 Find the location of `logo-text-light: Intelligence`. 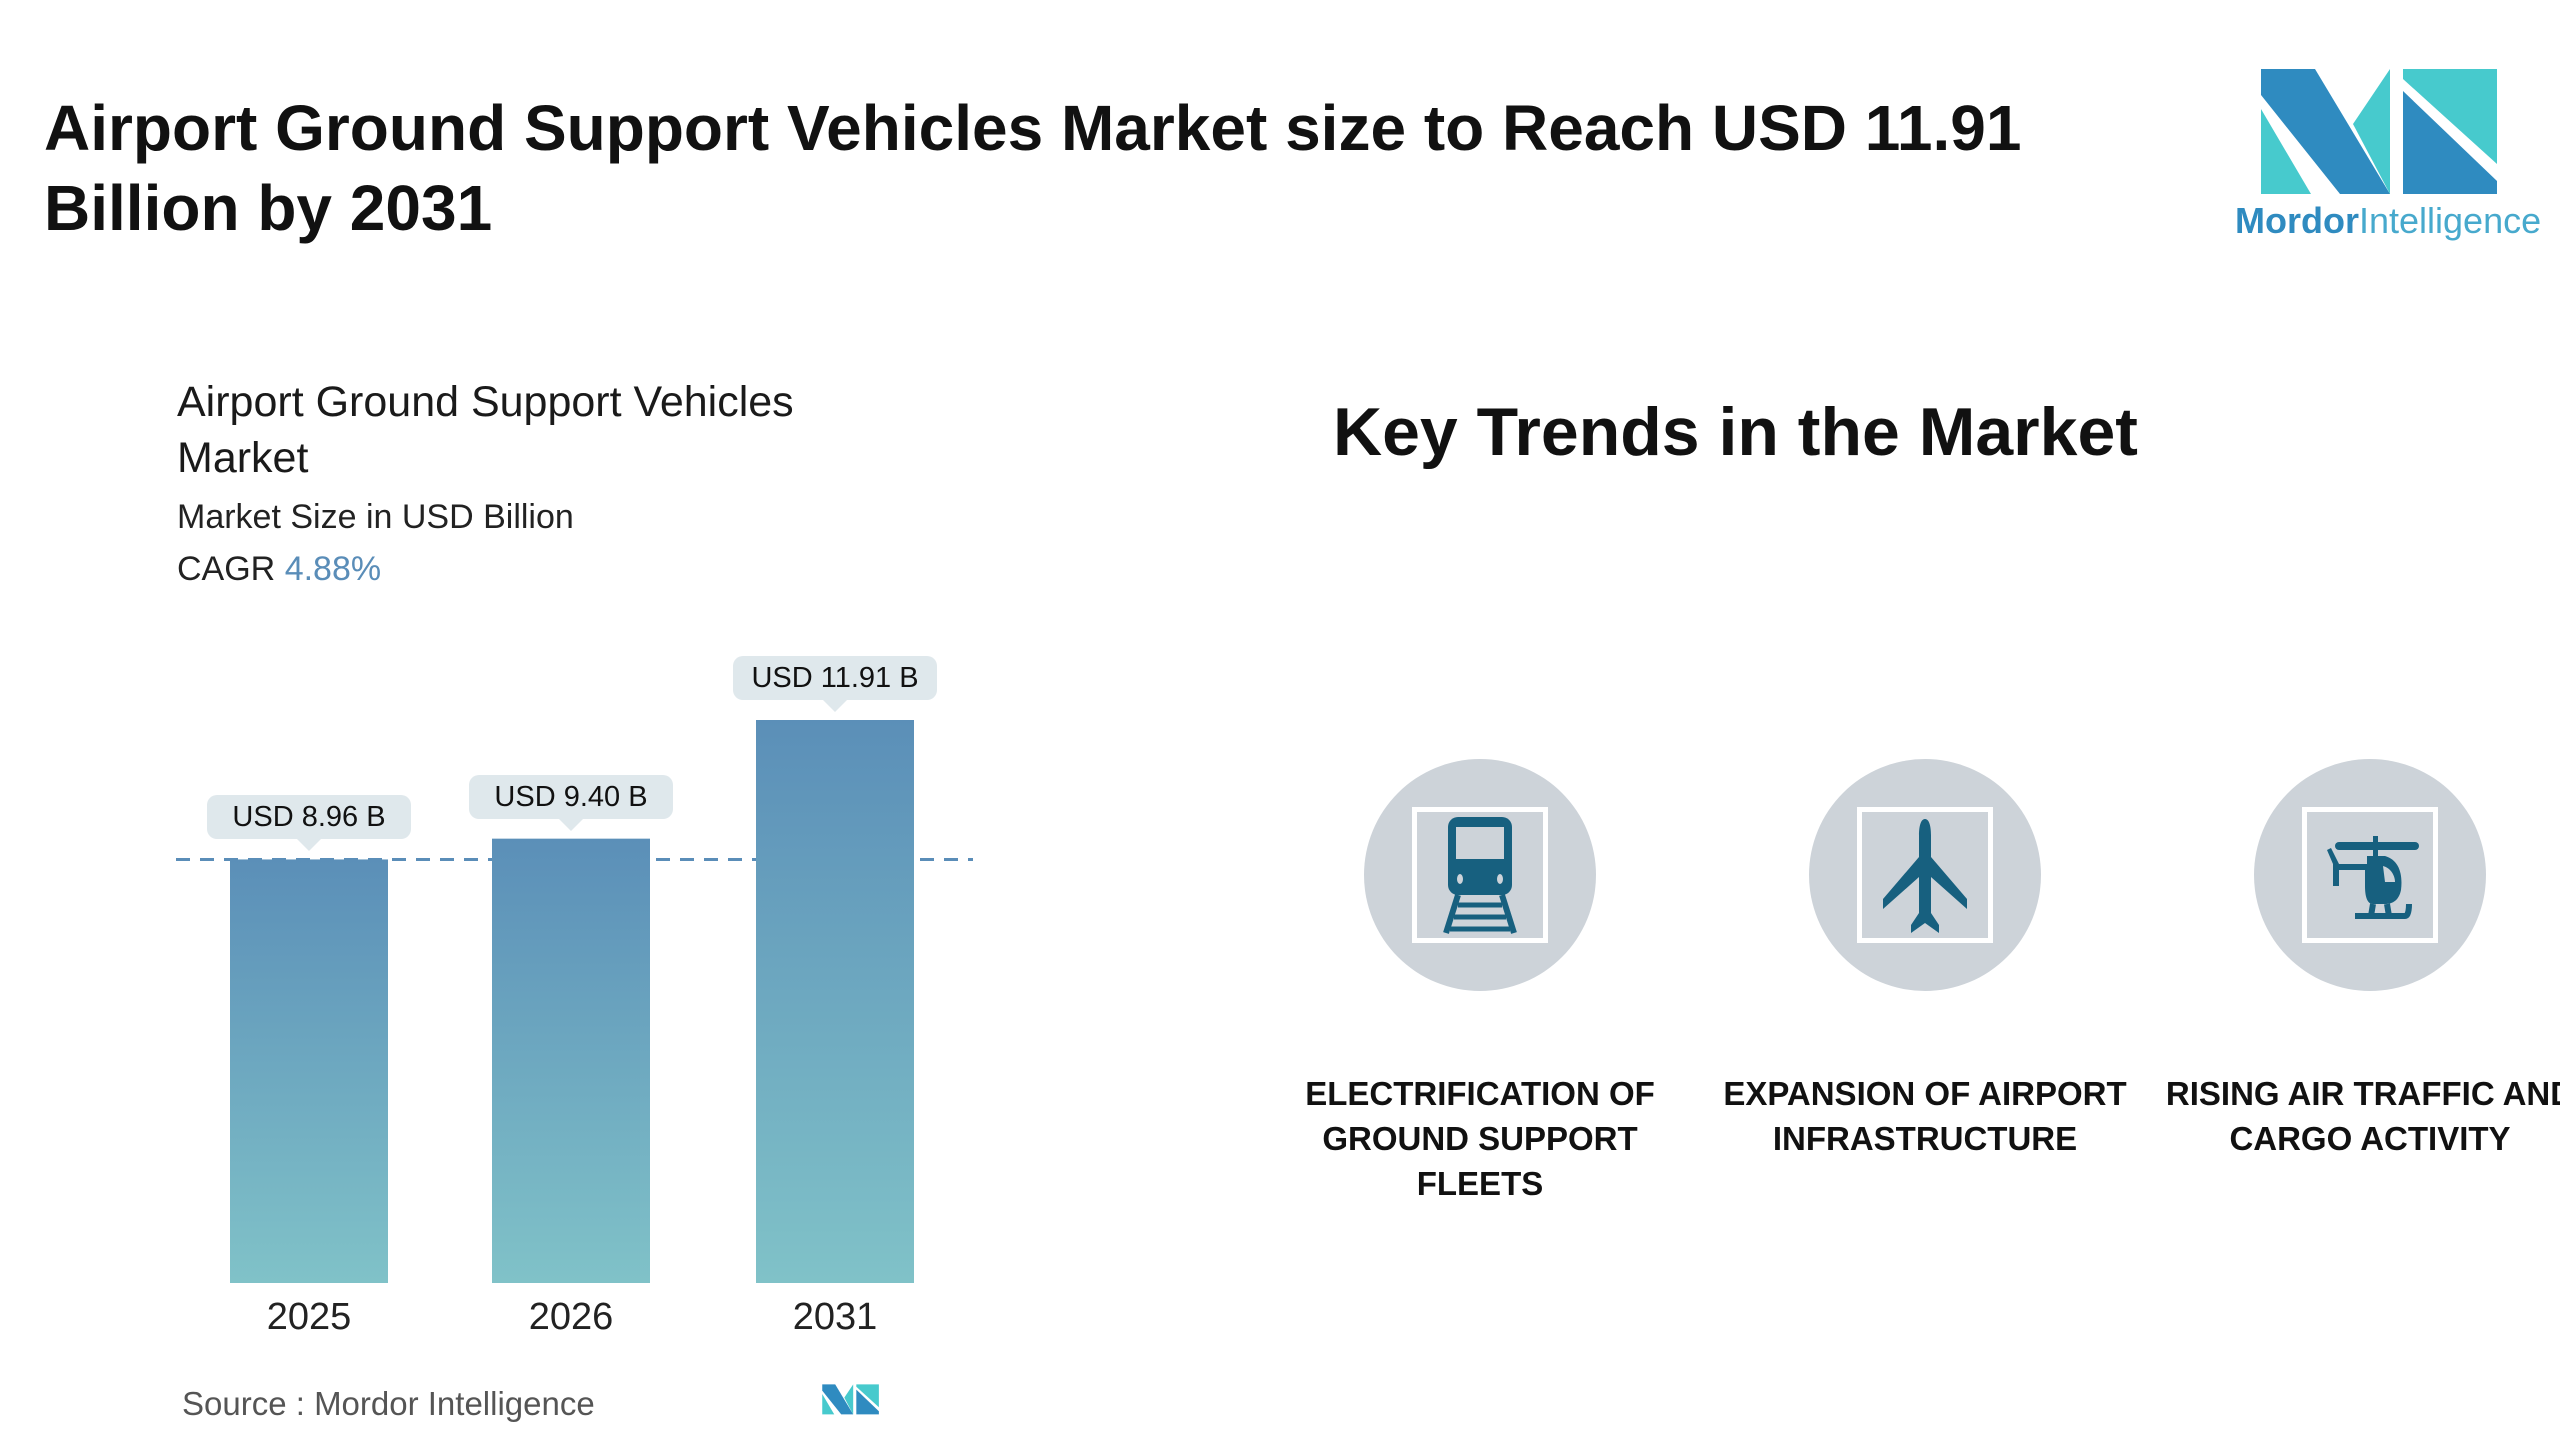

logo-text-light: Intelligence is located at coordinates (2450, 220).